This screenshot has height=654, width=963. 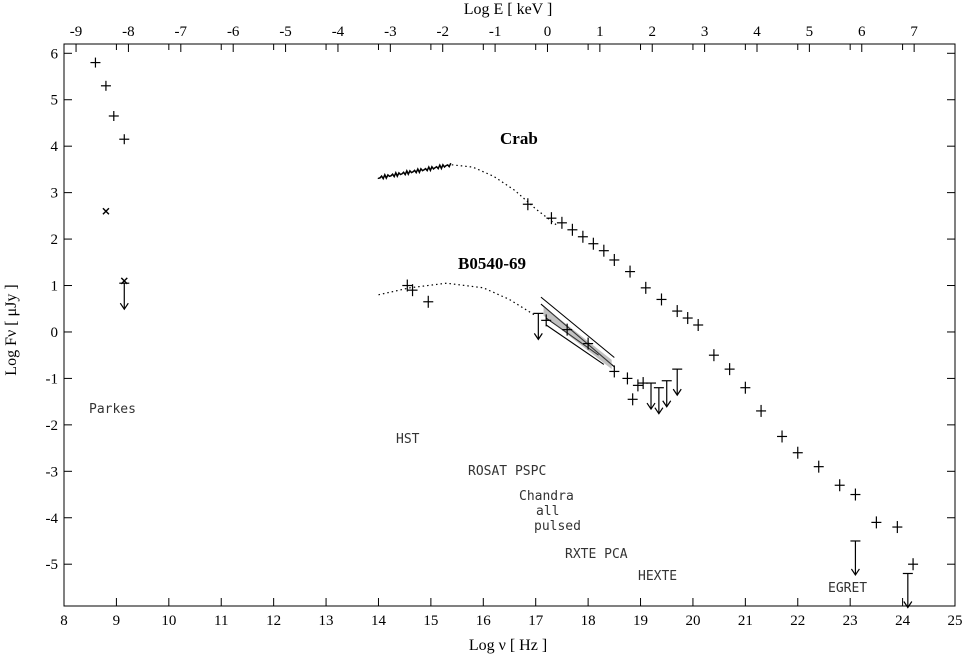 I want to click on x2-tick-label: -5, so click(x=285, y=32).